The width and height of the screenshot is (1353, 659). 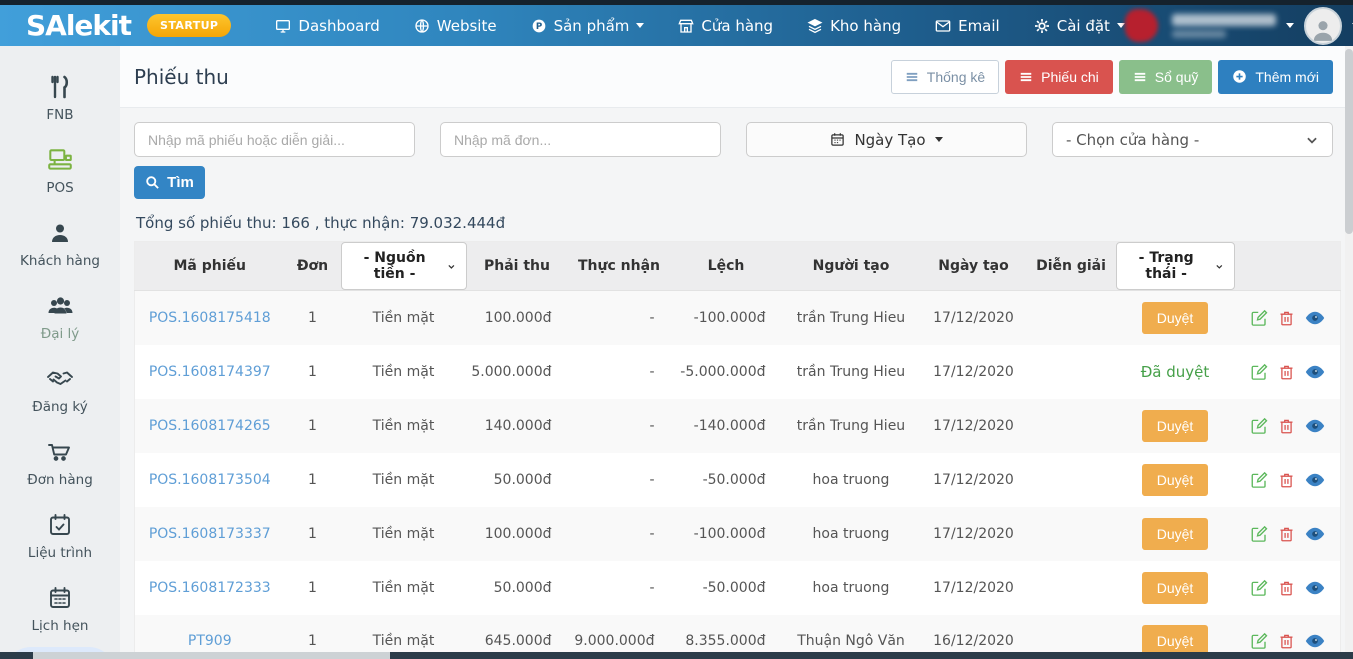 I want to click on status-approved-text: Đã duyệt, so click(x=1175, y=371).